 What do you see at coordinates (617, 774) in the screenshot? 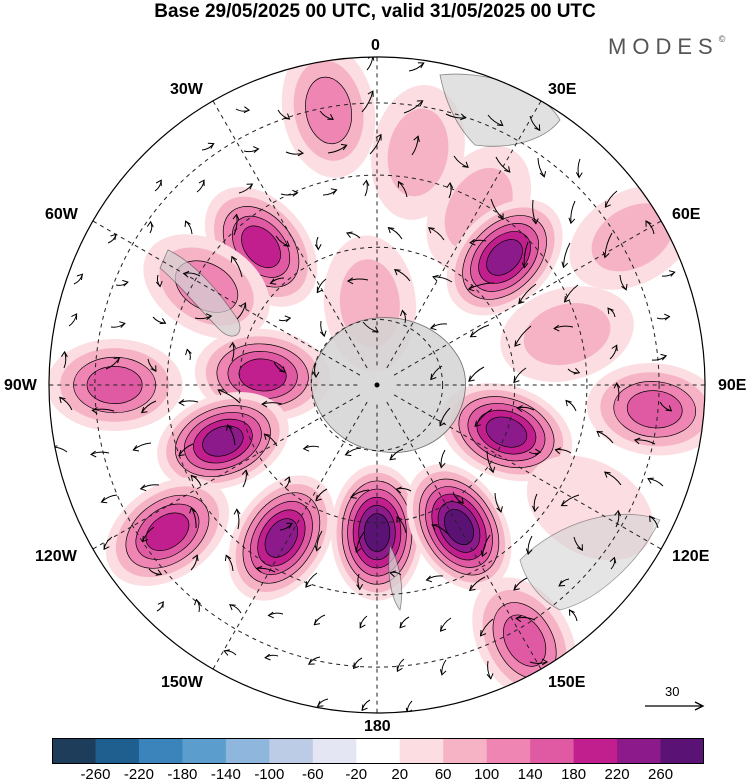
I see `colorbar-tick-label: 220` at bounding box center [617, 774].